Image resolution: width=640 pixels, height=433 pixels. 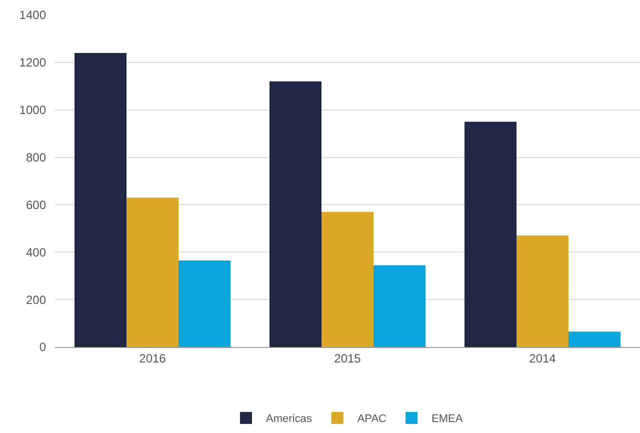 What do you see at coordinates (32, 63) in the screenshot?
I see `y-tick-label: 1200` at bounding box center [32, 63].